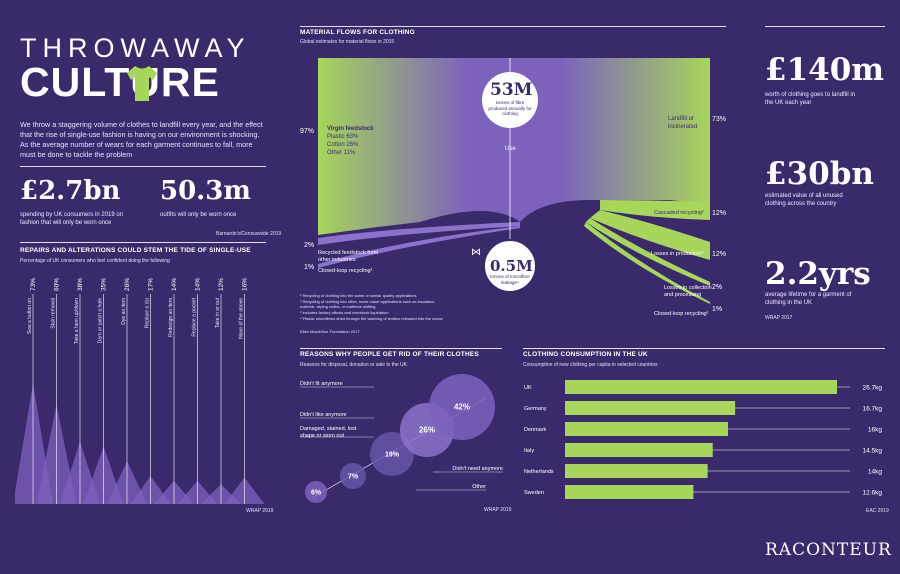 This screenshot has height=574, width=900. Describe the element at coordinates (341, 153) in the screenshot. I see `virgin-line-other: Other 11%` at that location.